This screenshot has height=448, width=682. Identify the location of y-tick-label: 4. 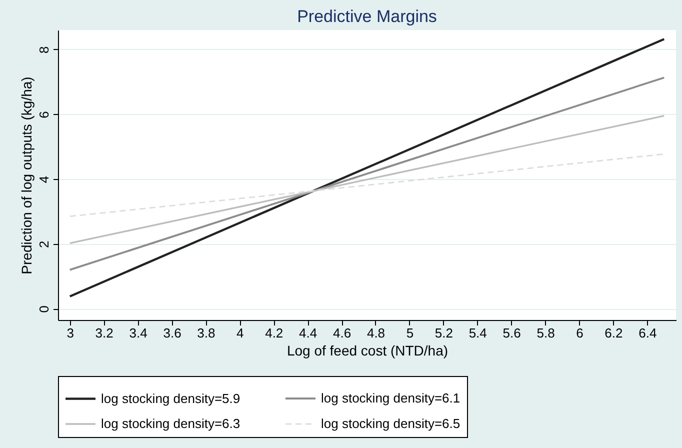
(44, 180).